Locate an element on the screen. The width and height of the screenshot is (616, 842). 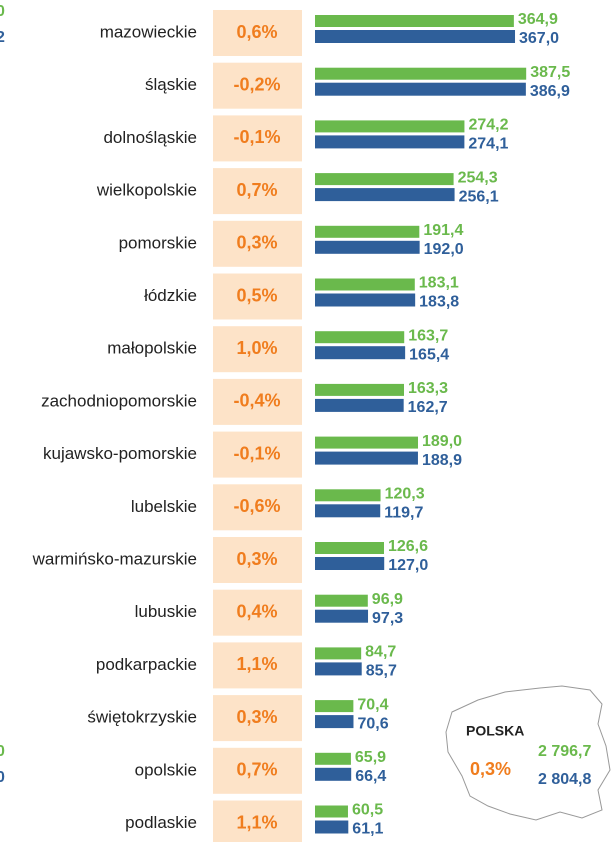
value-label: 183,8 is located at coordinates (439, 302).